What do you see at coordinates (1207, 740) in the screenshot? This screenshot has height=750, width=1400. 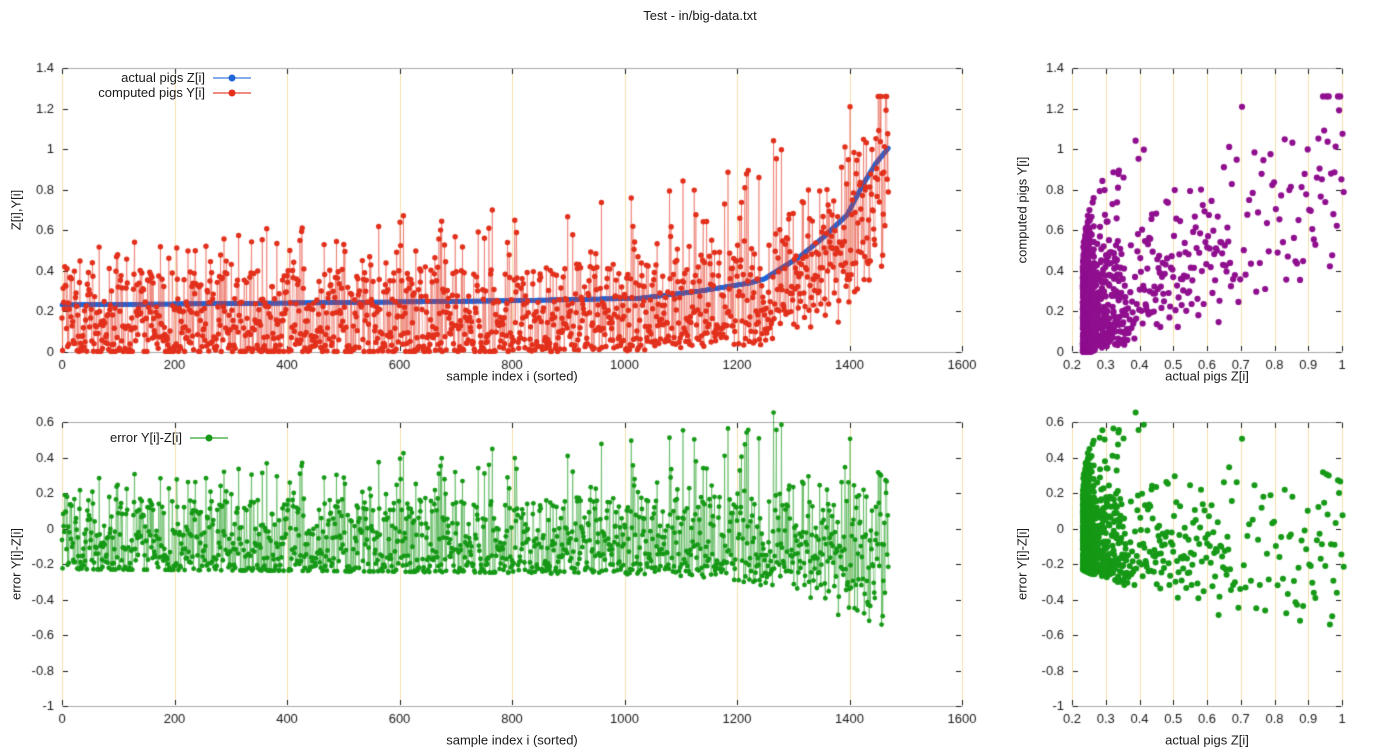 I see `bottom-right-xlabel: actual pigs Z[i]` at bounding box center [1207, 740].